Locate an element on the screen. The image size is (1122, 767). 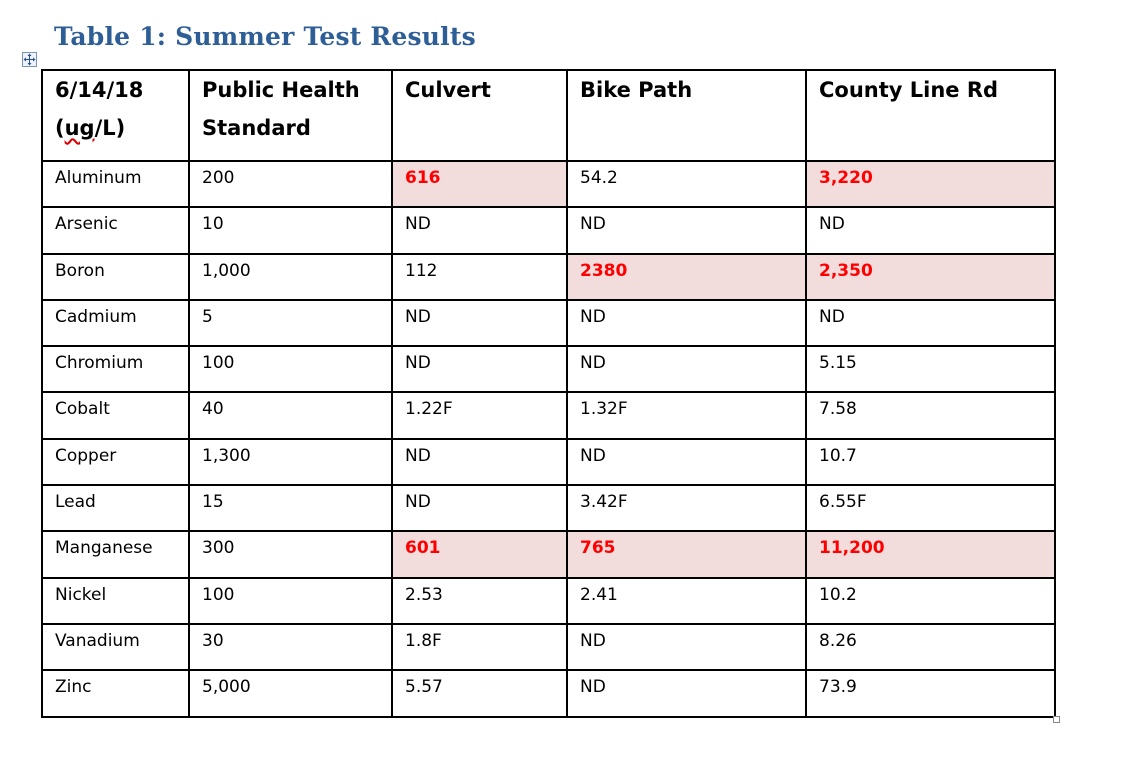
table-caption: Table 1: Summer Test Results is located at coordinates (265, 36).